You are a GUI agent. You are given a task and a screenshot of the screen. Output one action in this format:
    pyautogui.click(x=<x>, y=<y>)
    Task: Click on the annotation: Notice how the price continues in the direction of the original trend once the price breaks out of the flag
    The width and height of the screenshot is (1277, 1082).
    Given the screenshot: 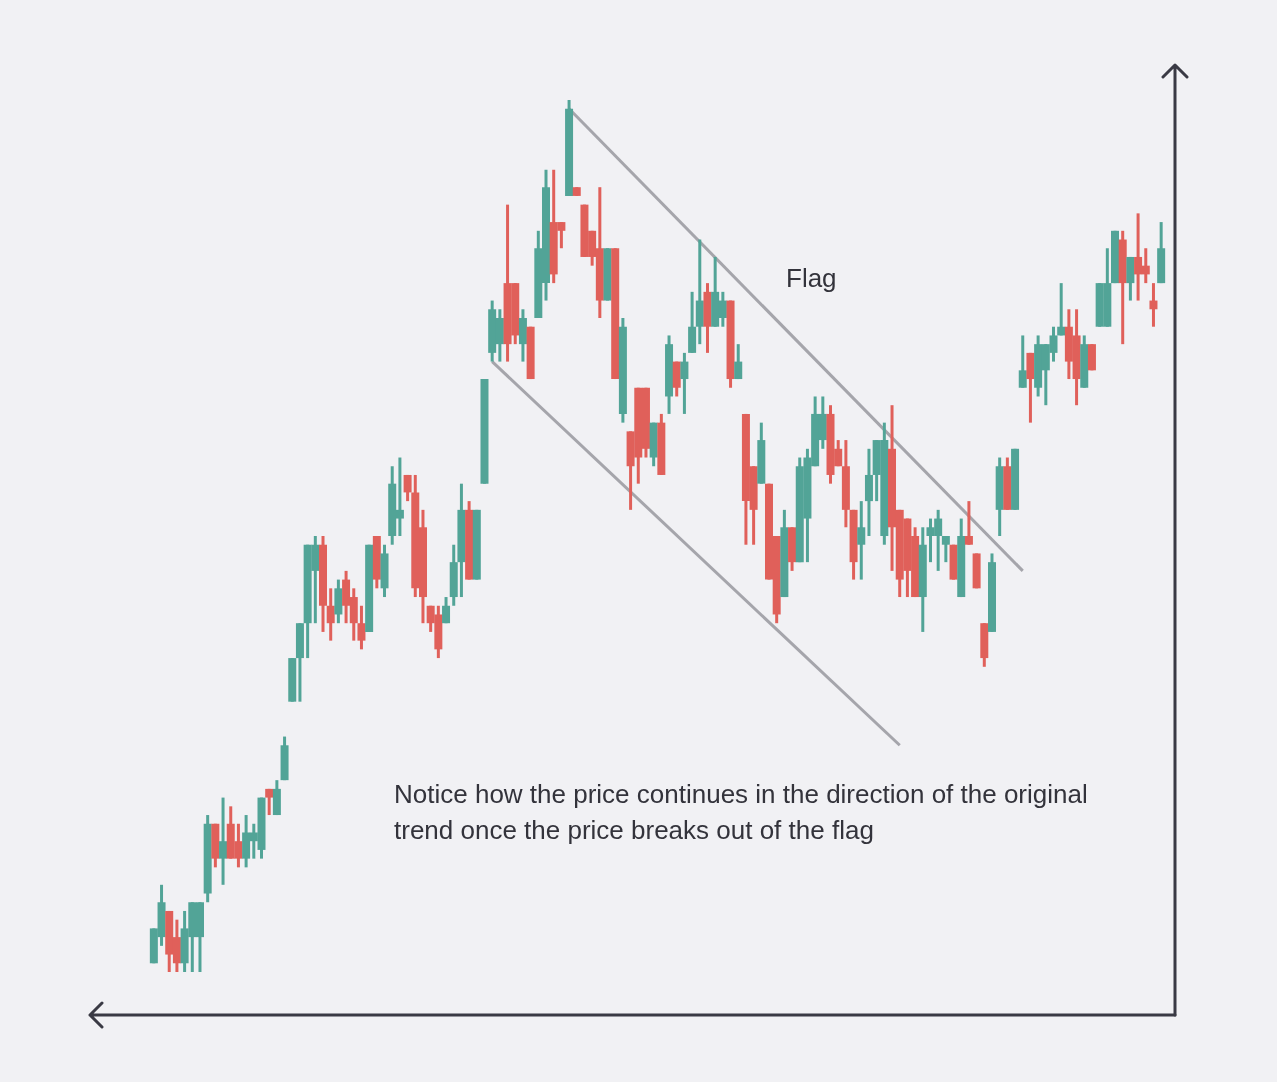 What is the action you would take?
    pyautogui.click(x=741, y=812)
    